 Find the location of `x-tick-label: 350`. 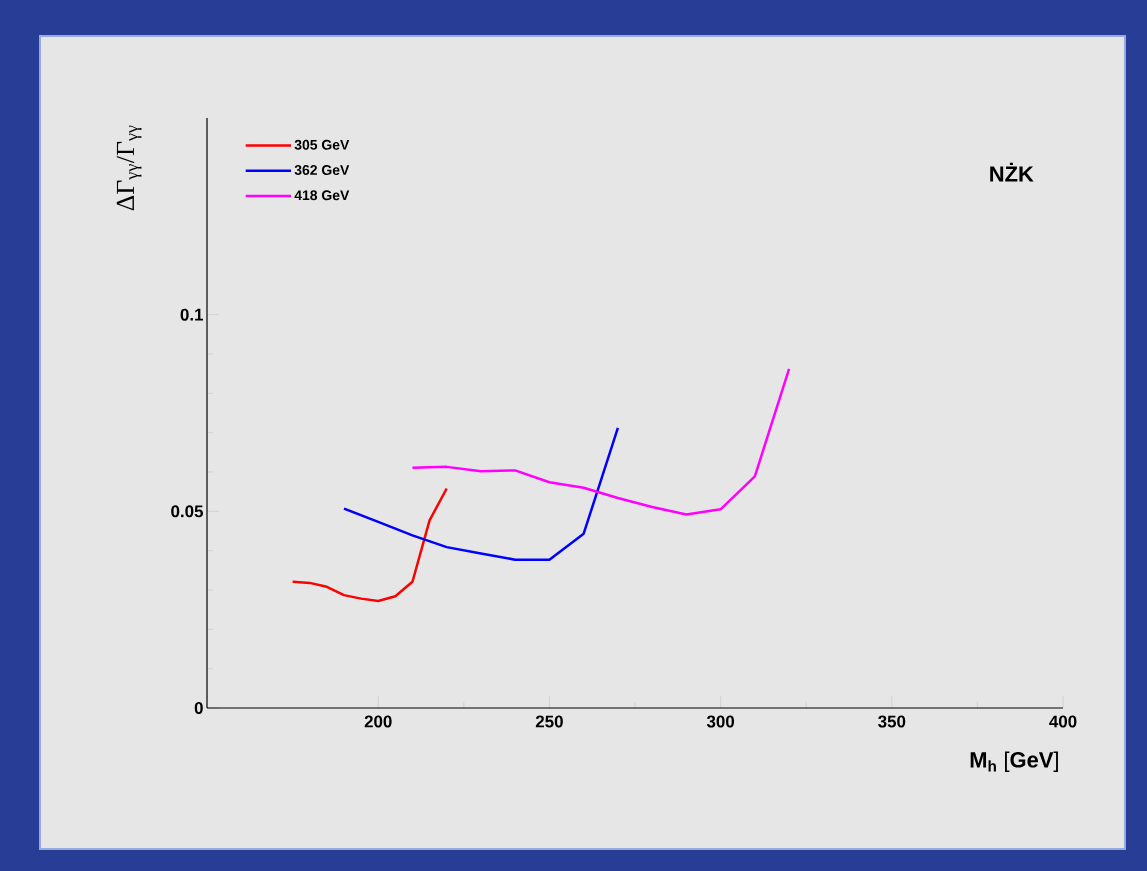

x-tick-label: 350 is located at coordinates (892, 721).